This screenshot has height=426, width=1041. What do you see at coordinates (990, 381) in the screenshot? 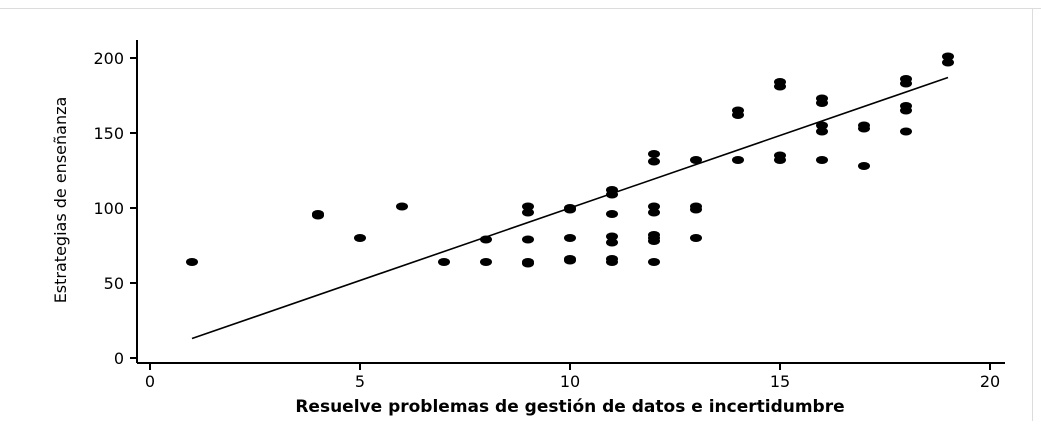
I see `x-tick-label: 20` at bounding box center [990, 381].